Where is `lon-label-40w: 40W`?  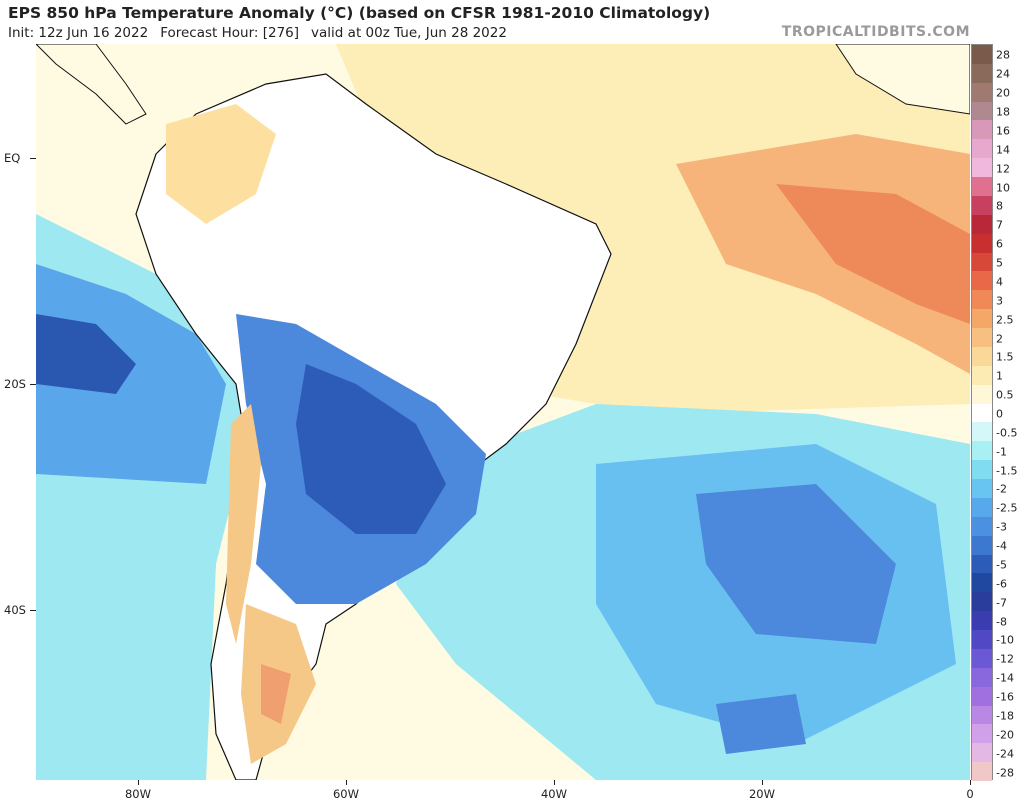
lon-label-40w: 40W is located at coordinates (554, 794).